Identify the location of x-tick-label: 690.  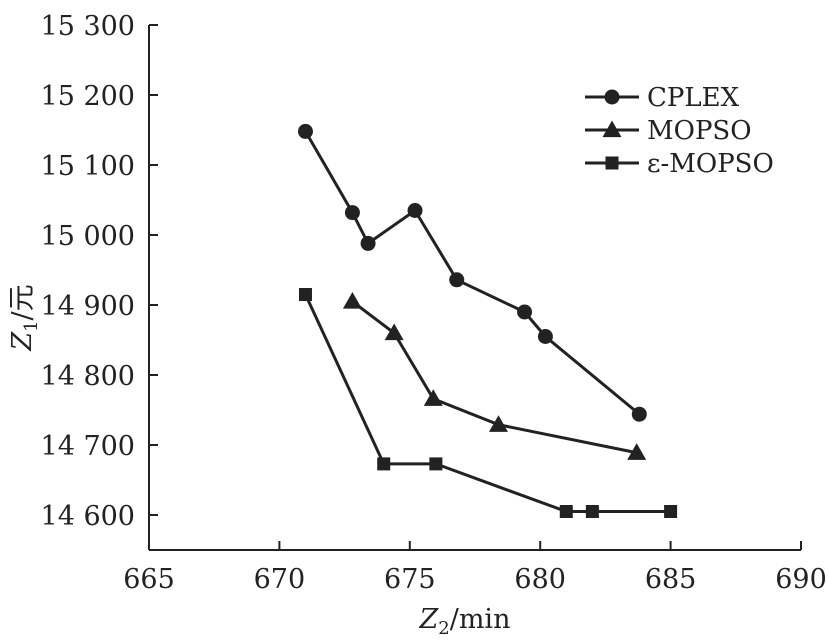
(801, 579).